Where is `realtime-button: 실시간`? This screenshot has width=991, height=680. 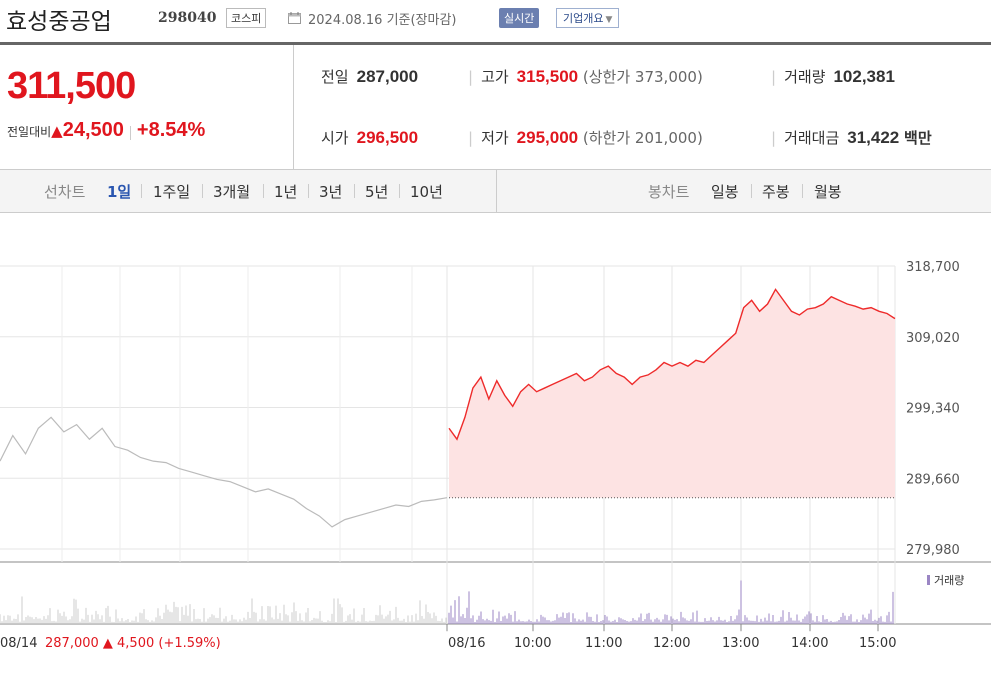 realtime-button: 실시간 is located at coordinates (519, 18).